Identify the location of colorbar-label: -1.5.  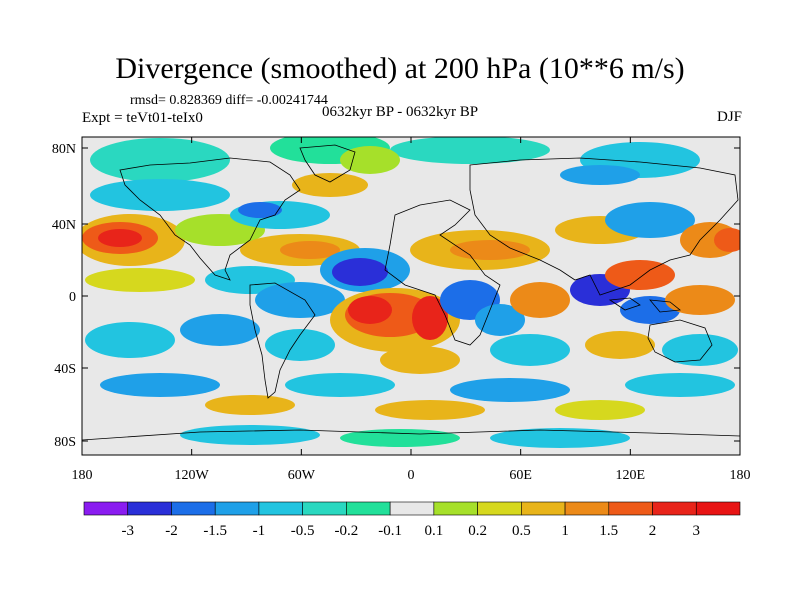
(215, 531).